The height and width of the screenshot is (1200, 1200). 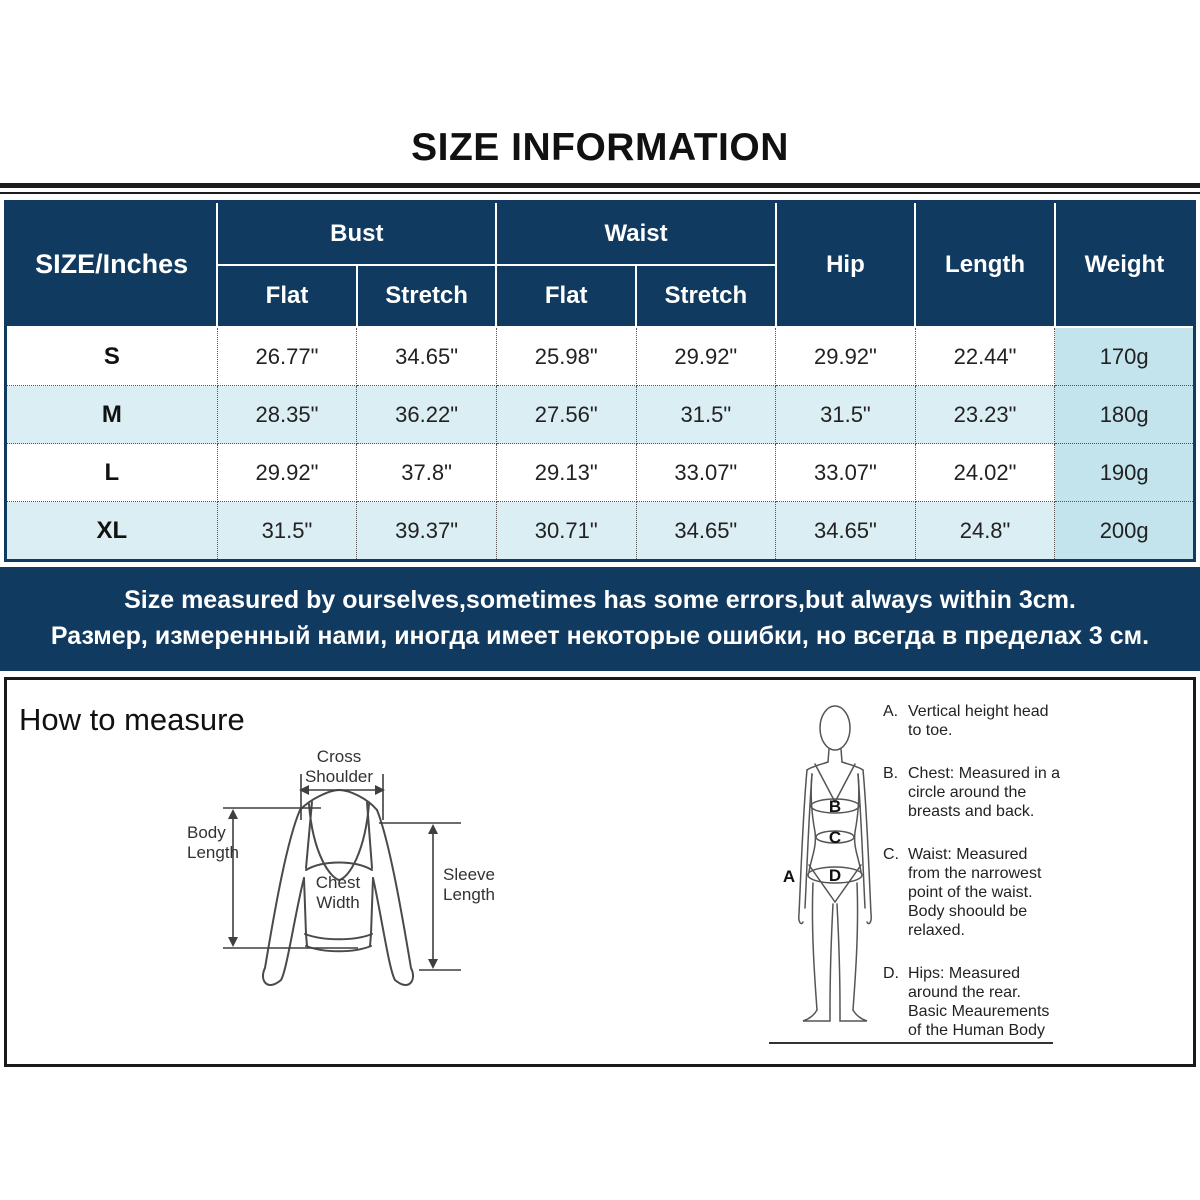 What do you see at coordinates (426, 296) in the screenshot?
I see `col-header-bust-stretch: Stretch` at bounding box center [426, 296].